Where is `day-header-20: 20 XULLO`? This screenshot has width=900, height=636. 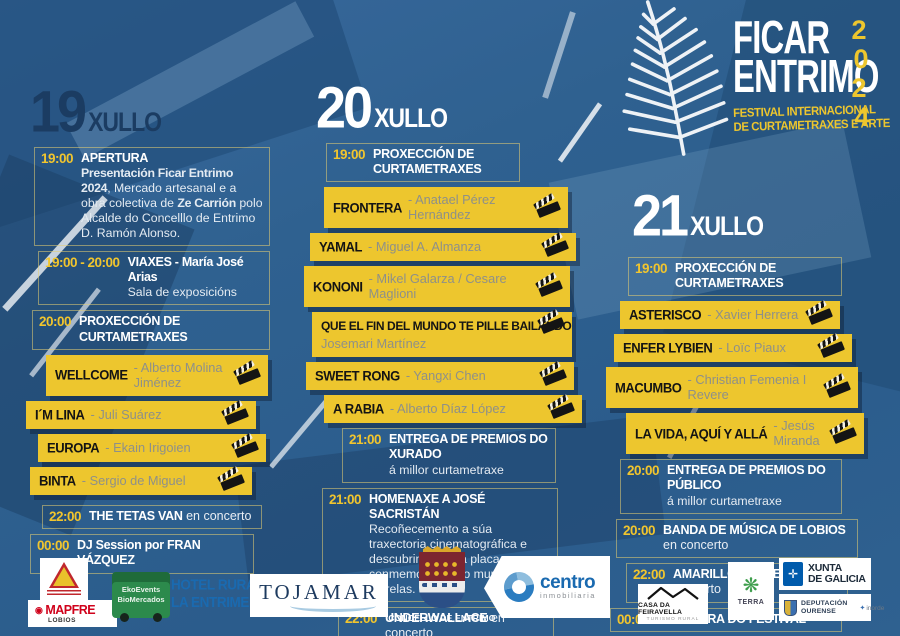 day-header-20: 20 XULLO is located at coordinates (437, 108).